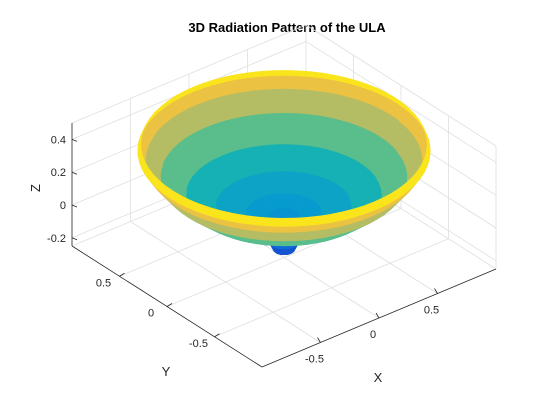 This screenshot has height=420, width=560. Describe the element at coordinates (103, 283) in the screenshot. I see `y-tick-label: 0.5` at that location.